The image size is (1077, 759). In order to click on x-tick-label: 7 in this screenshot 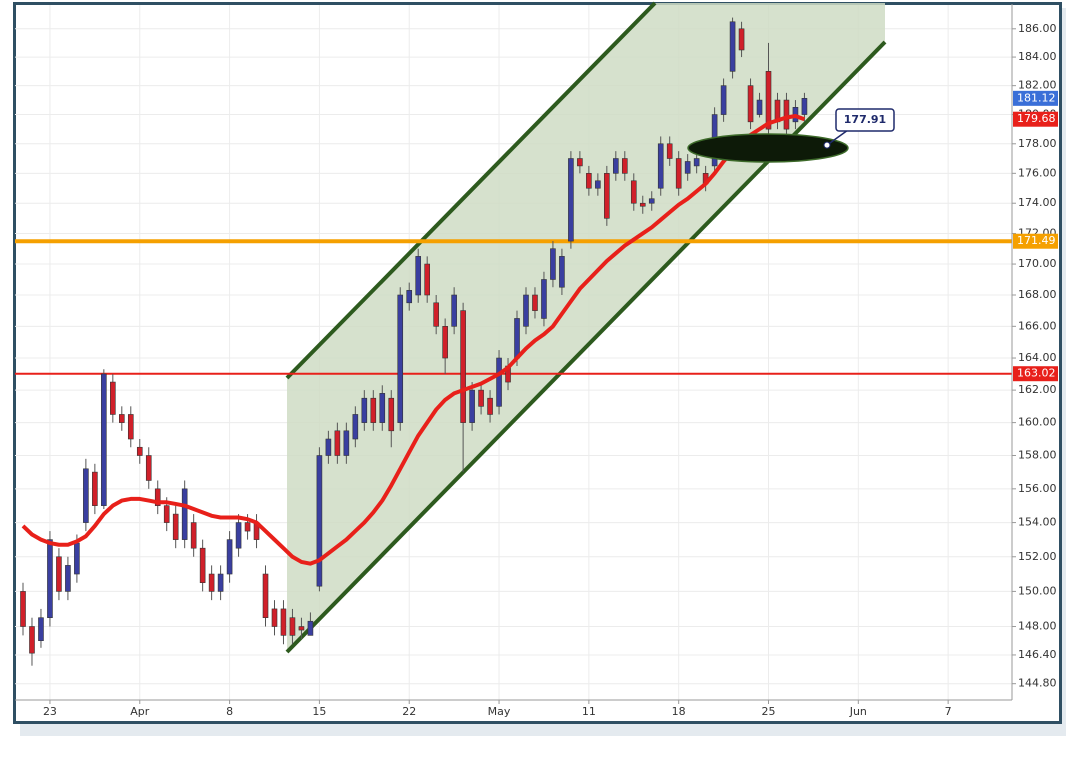, I will do `click(948, 711)`.